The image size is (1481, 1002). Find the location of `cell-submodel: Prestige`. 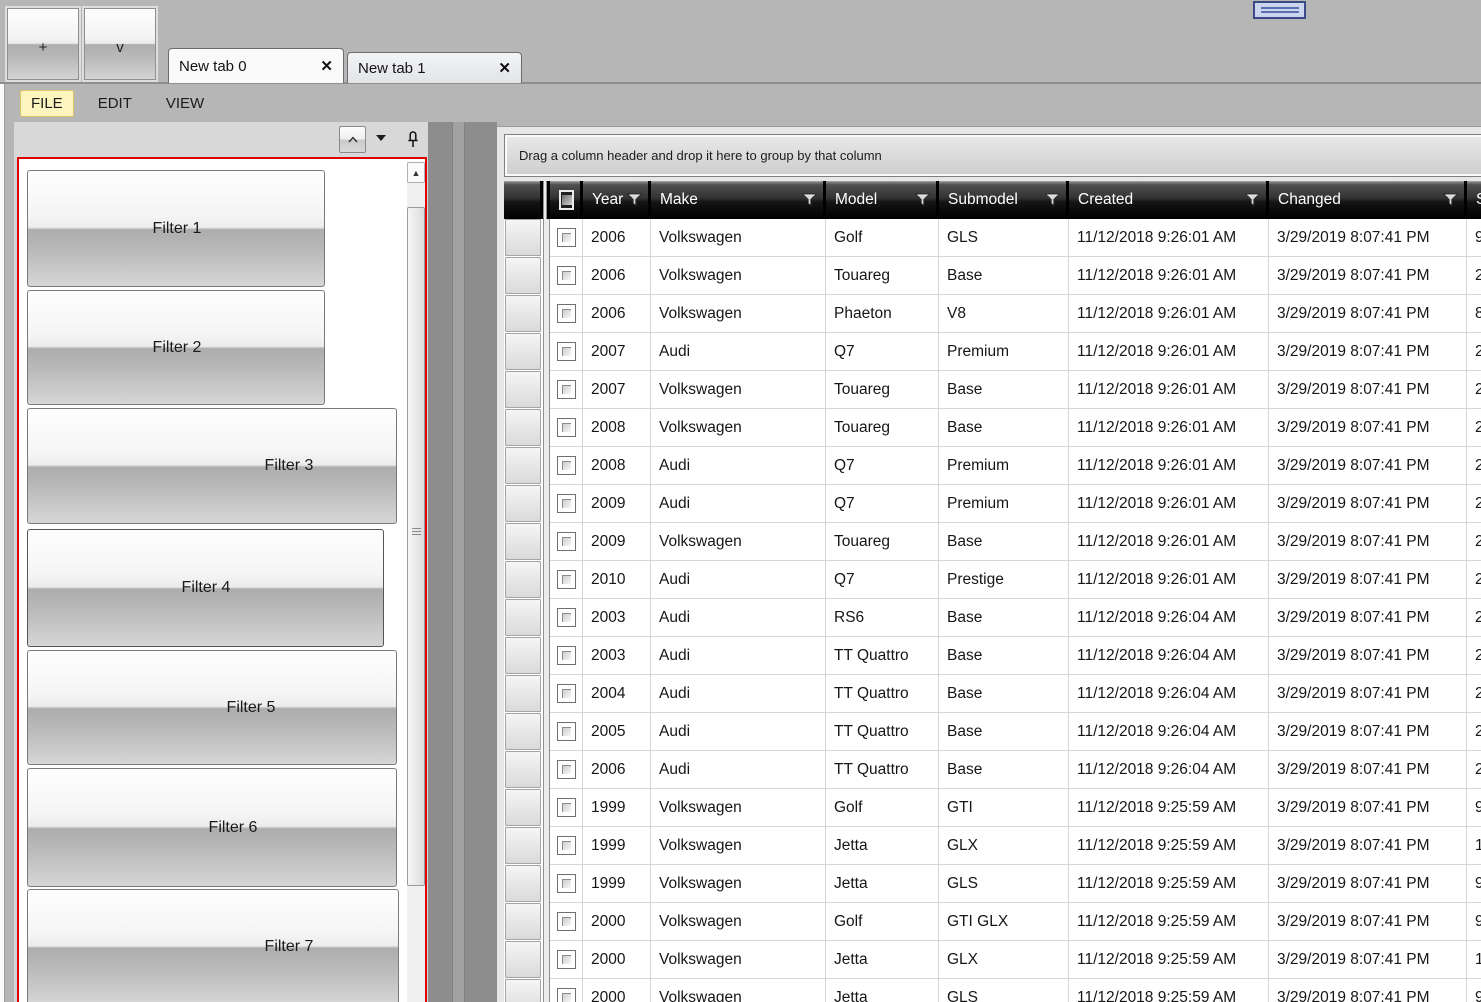

cell-submodel: Prestige is located at coordinates (1004, 580).